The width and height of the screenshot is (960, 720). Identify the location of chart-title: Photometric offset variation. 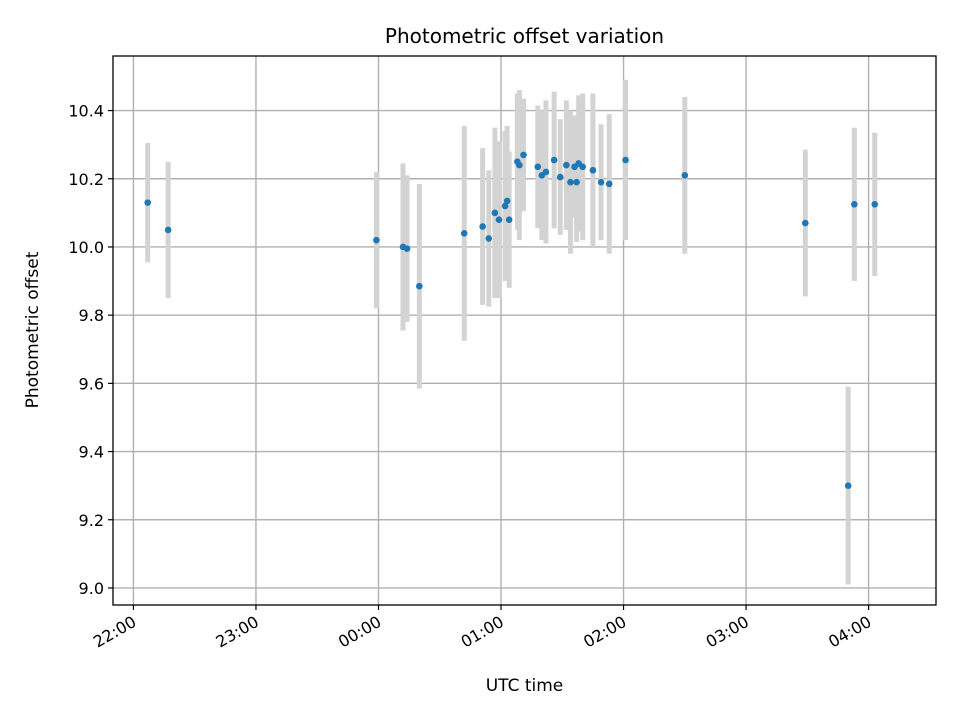
(524, 36).